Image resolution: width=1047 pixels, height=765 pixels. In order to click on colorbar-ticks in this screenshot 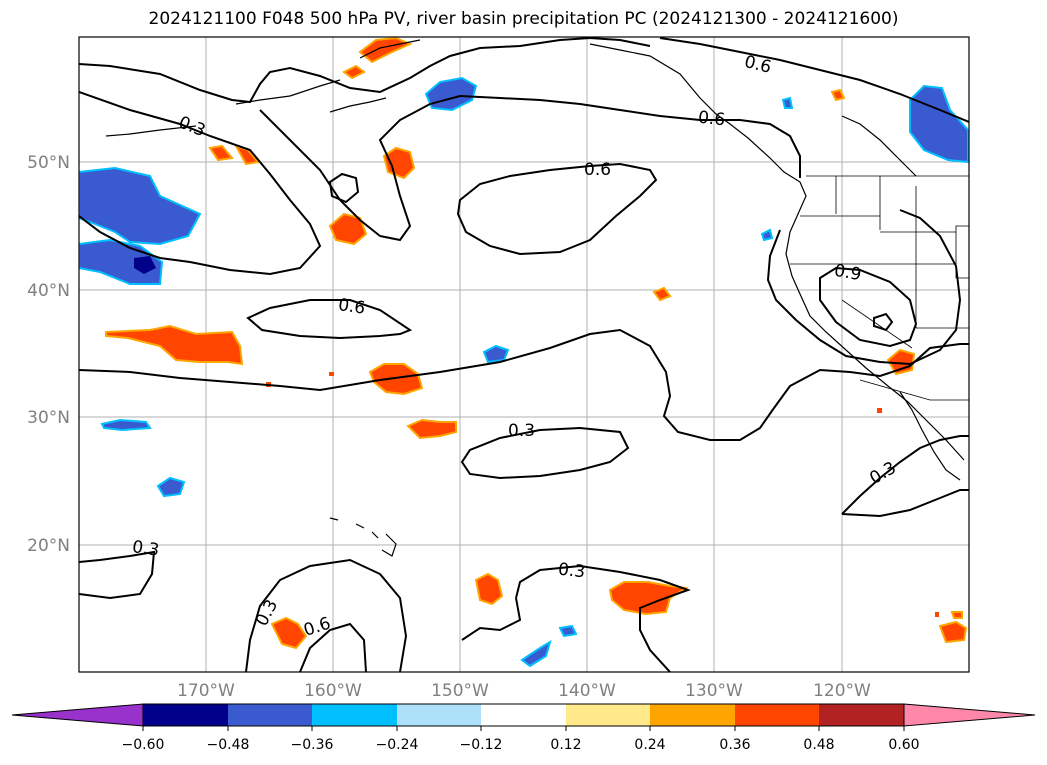, I will do `click(523, 728)`.